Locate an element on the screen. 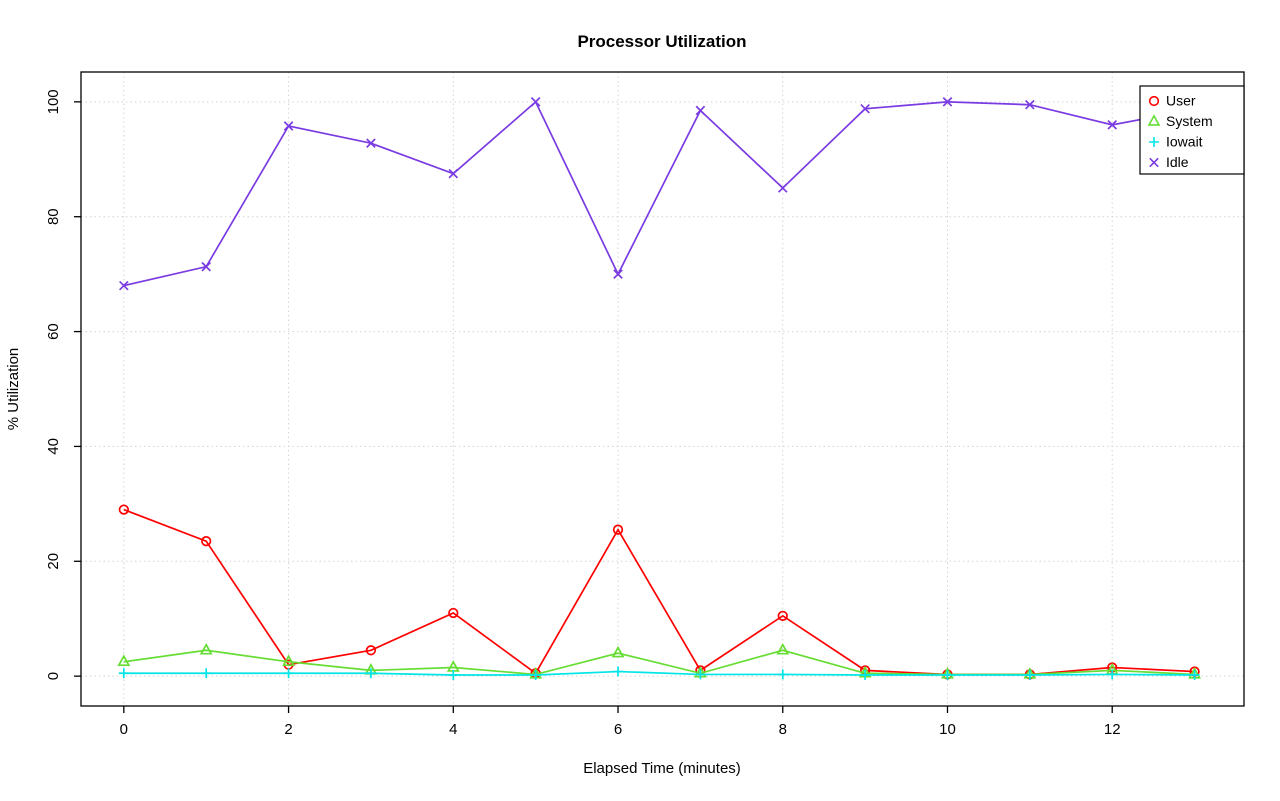 Image resolution: width=1280 pixels, height=801 pixels. y-tick-label: 0 is located at coordinates (53, 676).